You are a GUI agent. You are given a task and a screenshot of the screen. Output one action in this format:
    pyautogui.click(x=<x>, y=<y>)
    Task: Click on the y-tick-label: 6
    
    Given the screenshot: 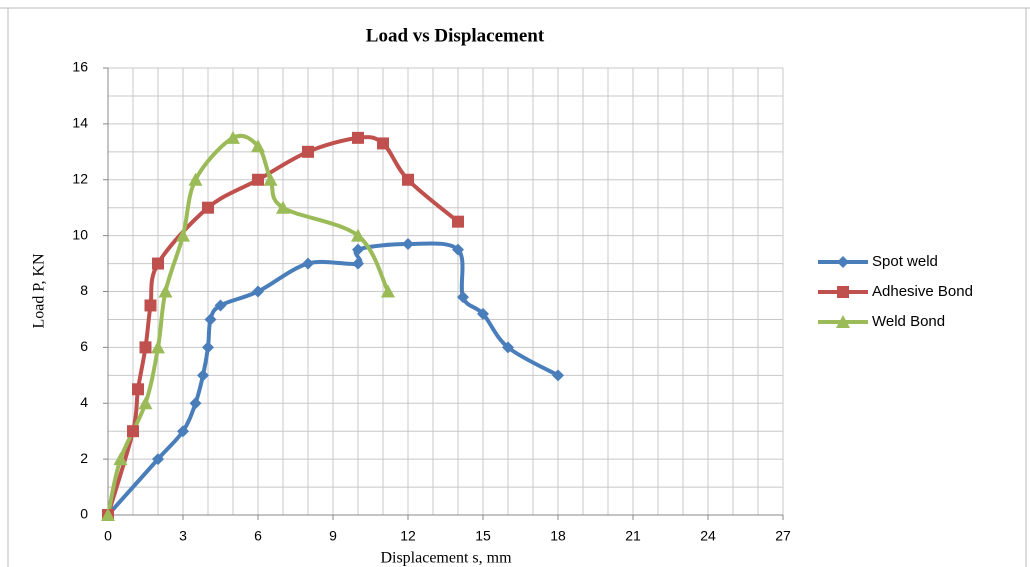 What is the action you would take?
    pyautogui.click(x=84, y=346)
    